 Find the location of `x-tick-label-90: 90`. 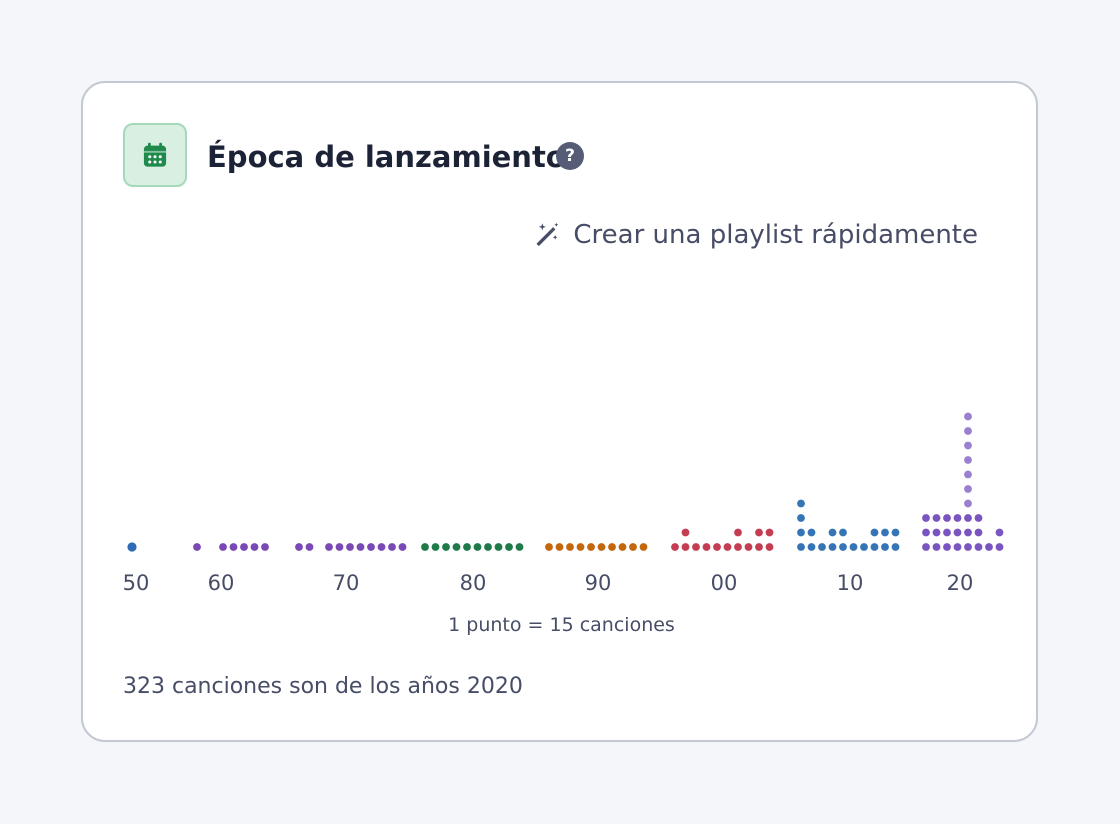

x-tick-label-90: 90 is located at coordinates (598, 583).